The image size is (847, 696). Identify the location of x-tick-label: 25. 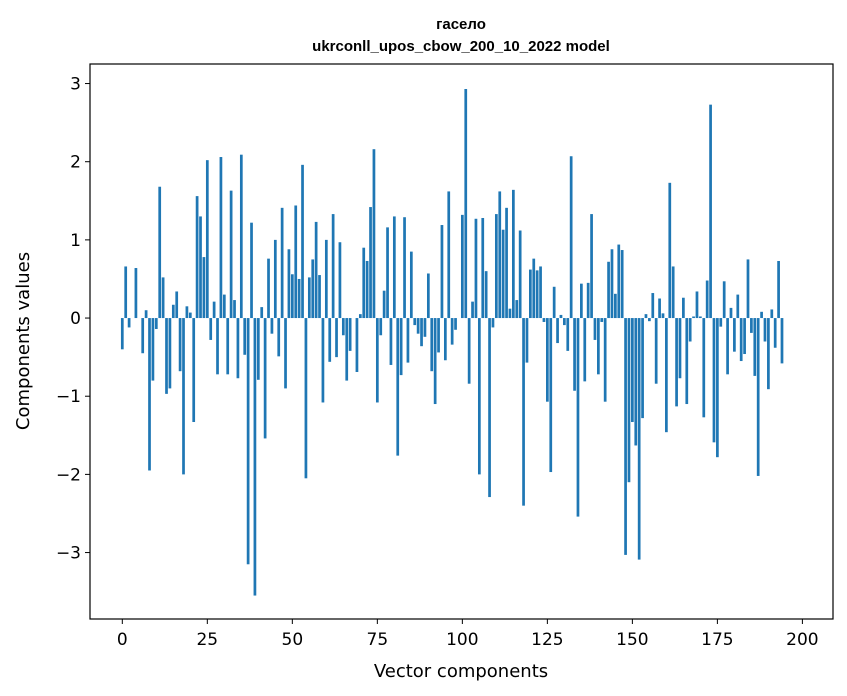
(207, 640).